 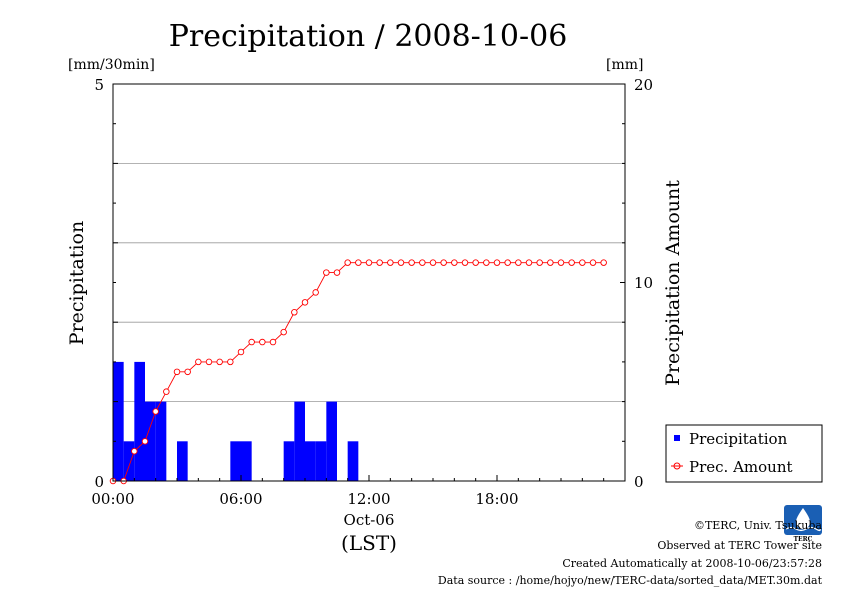 I want to click on x-tick-label: 00:00, so click(x=112, y=499).